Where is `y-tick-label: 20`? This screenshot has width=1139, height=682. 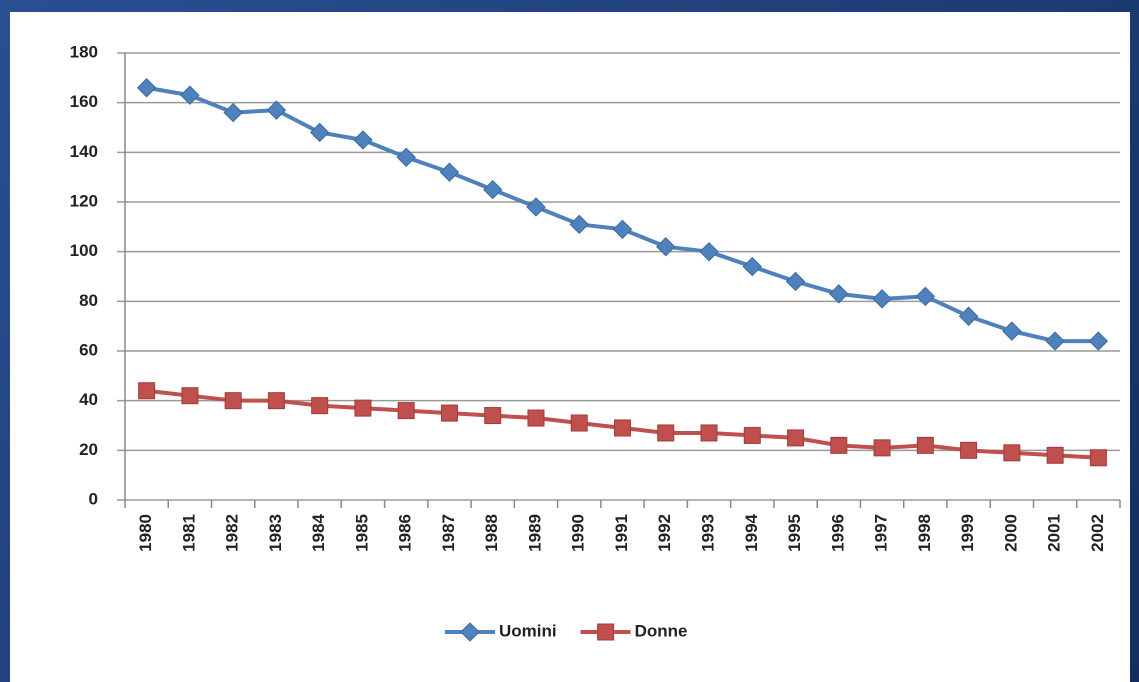
y-tick-label: 20 is located at coordinates (88, 449).